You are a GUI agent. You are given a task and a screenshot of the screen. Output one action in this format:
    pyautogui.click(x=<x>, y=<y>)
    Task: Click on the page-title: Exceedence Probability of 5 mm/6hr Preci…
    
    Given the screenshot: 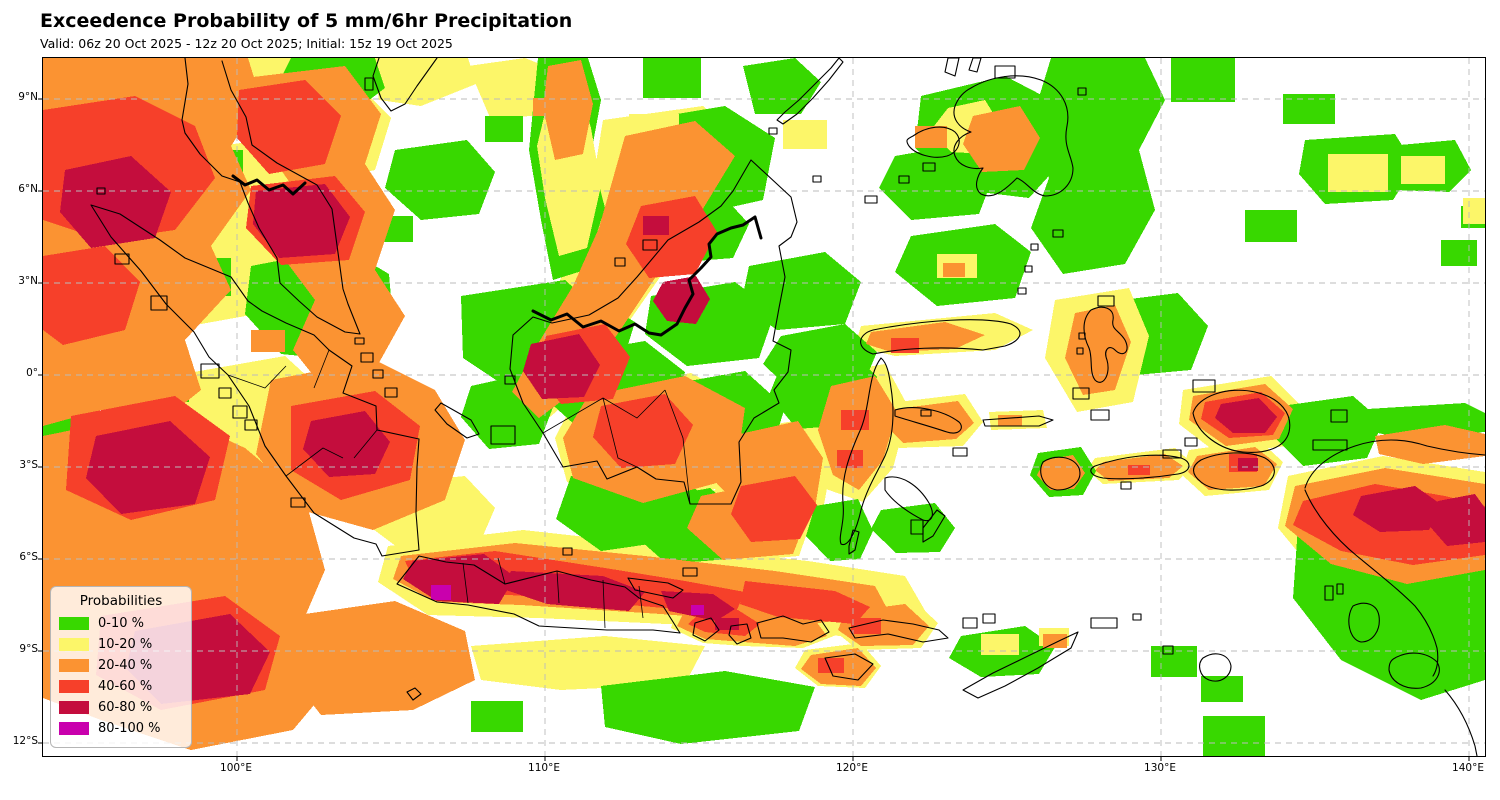 What is the action you would take?
    pyautogui.click(x=306, y=21)
    